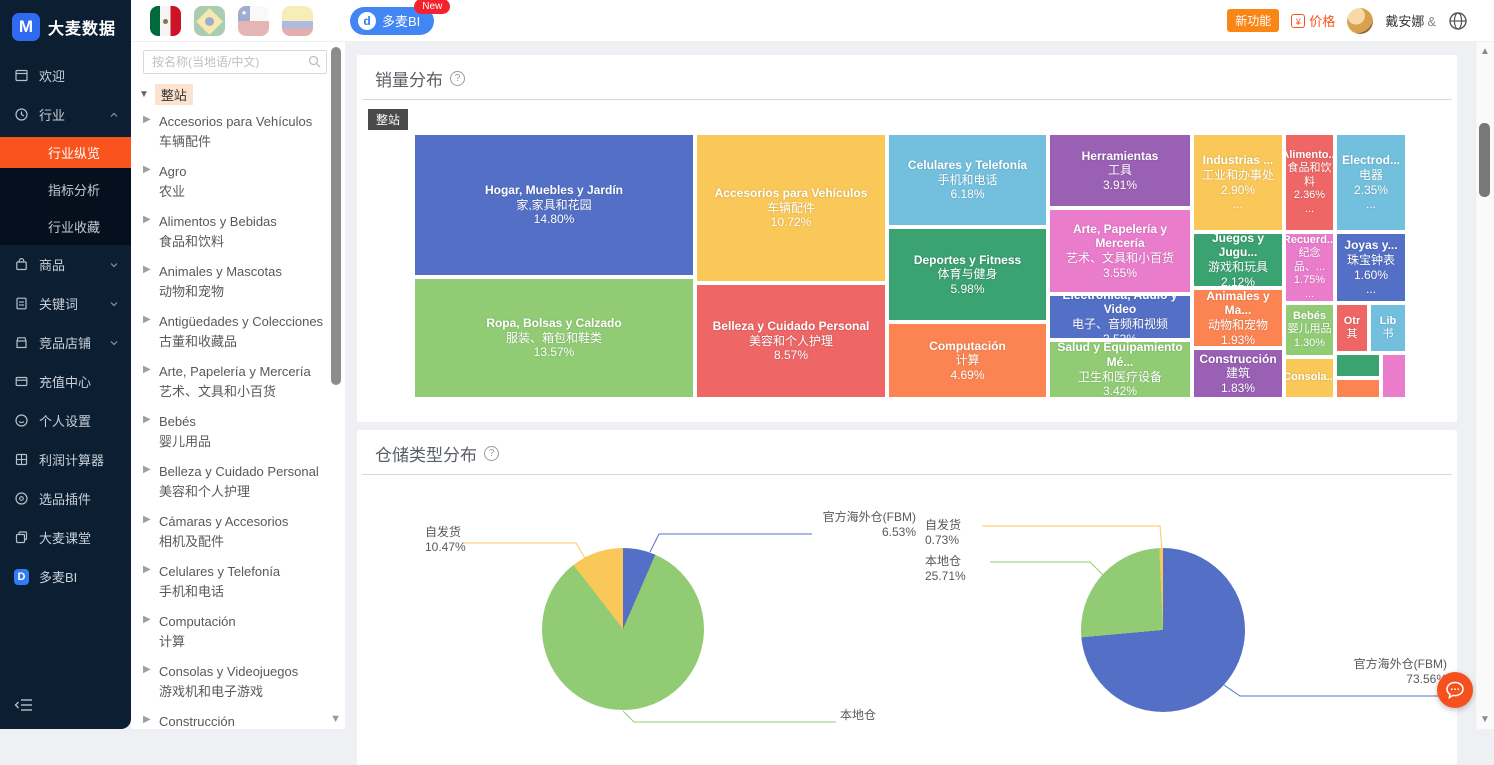 The height and width of the screenshot is (765, 1494). What do you see at coordinates (388, 119) in the screenshot?
I see `treemap-breadcrumb-whole-site: 整站` at bounding box center [388, 119].